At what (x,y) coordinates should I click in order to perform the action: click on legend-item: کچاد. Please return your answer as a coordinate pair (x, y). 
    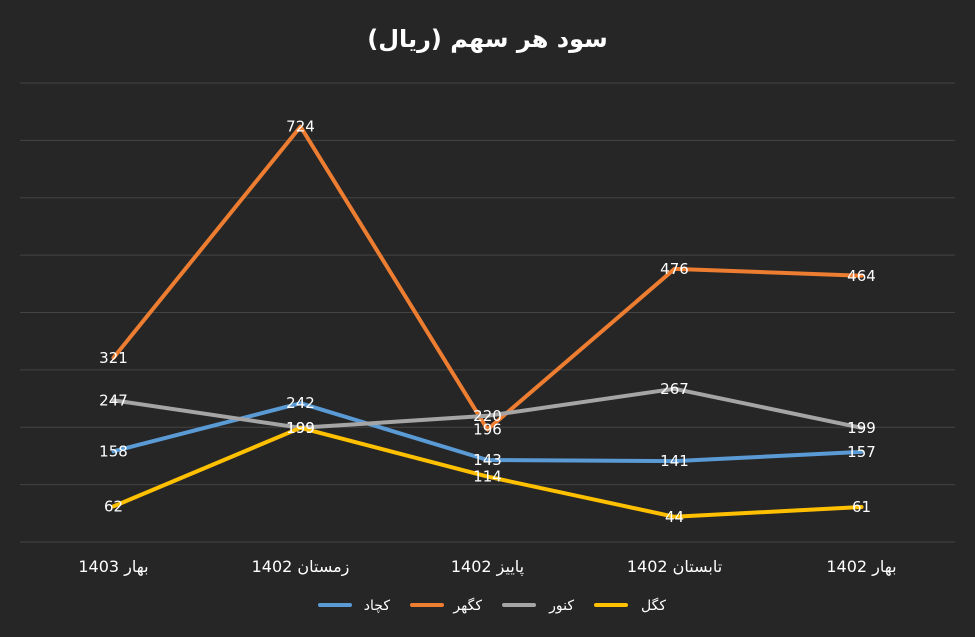
    Looking at the image, I should click on (354, 606).